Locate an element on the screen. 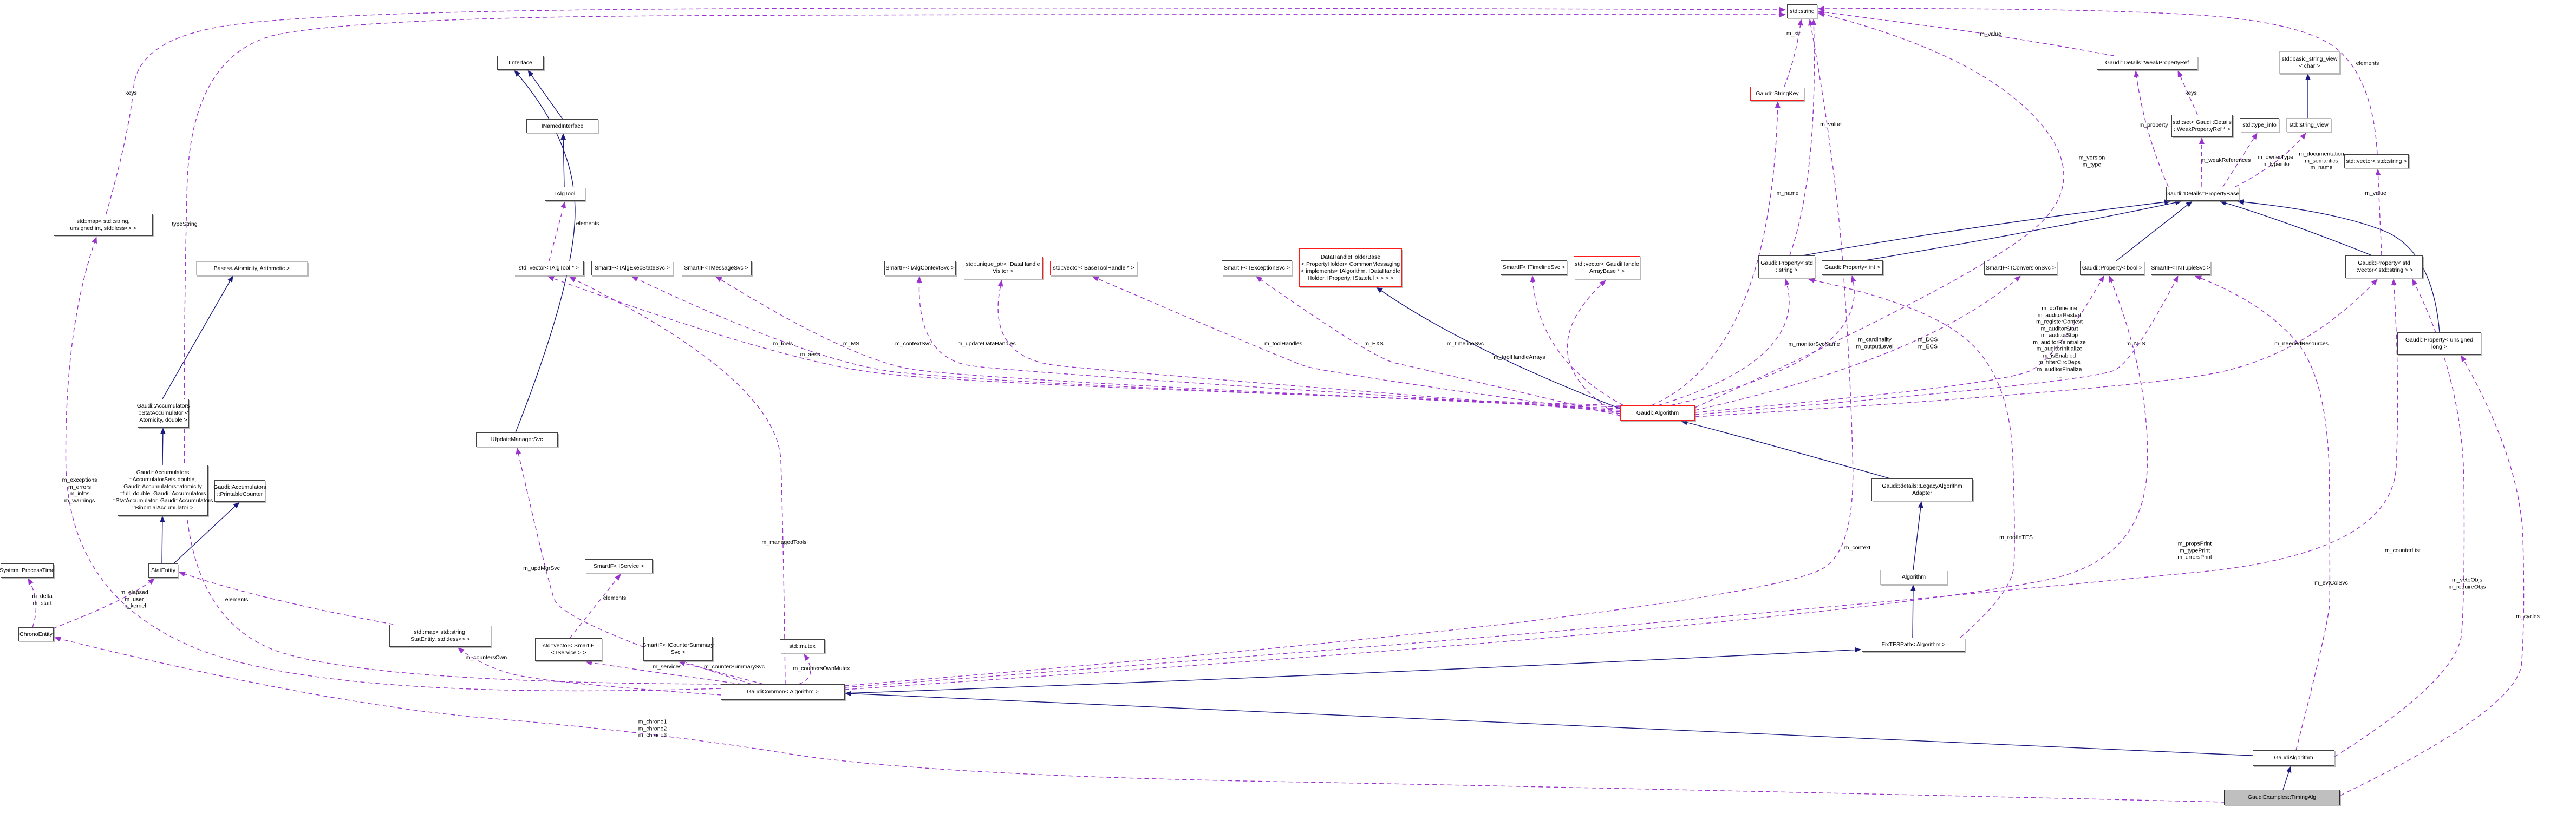  edge-u-elements-statentity is located at coordinates (290, 598).